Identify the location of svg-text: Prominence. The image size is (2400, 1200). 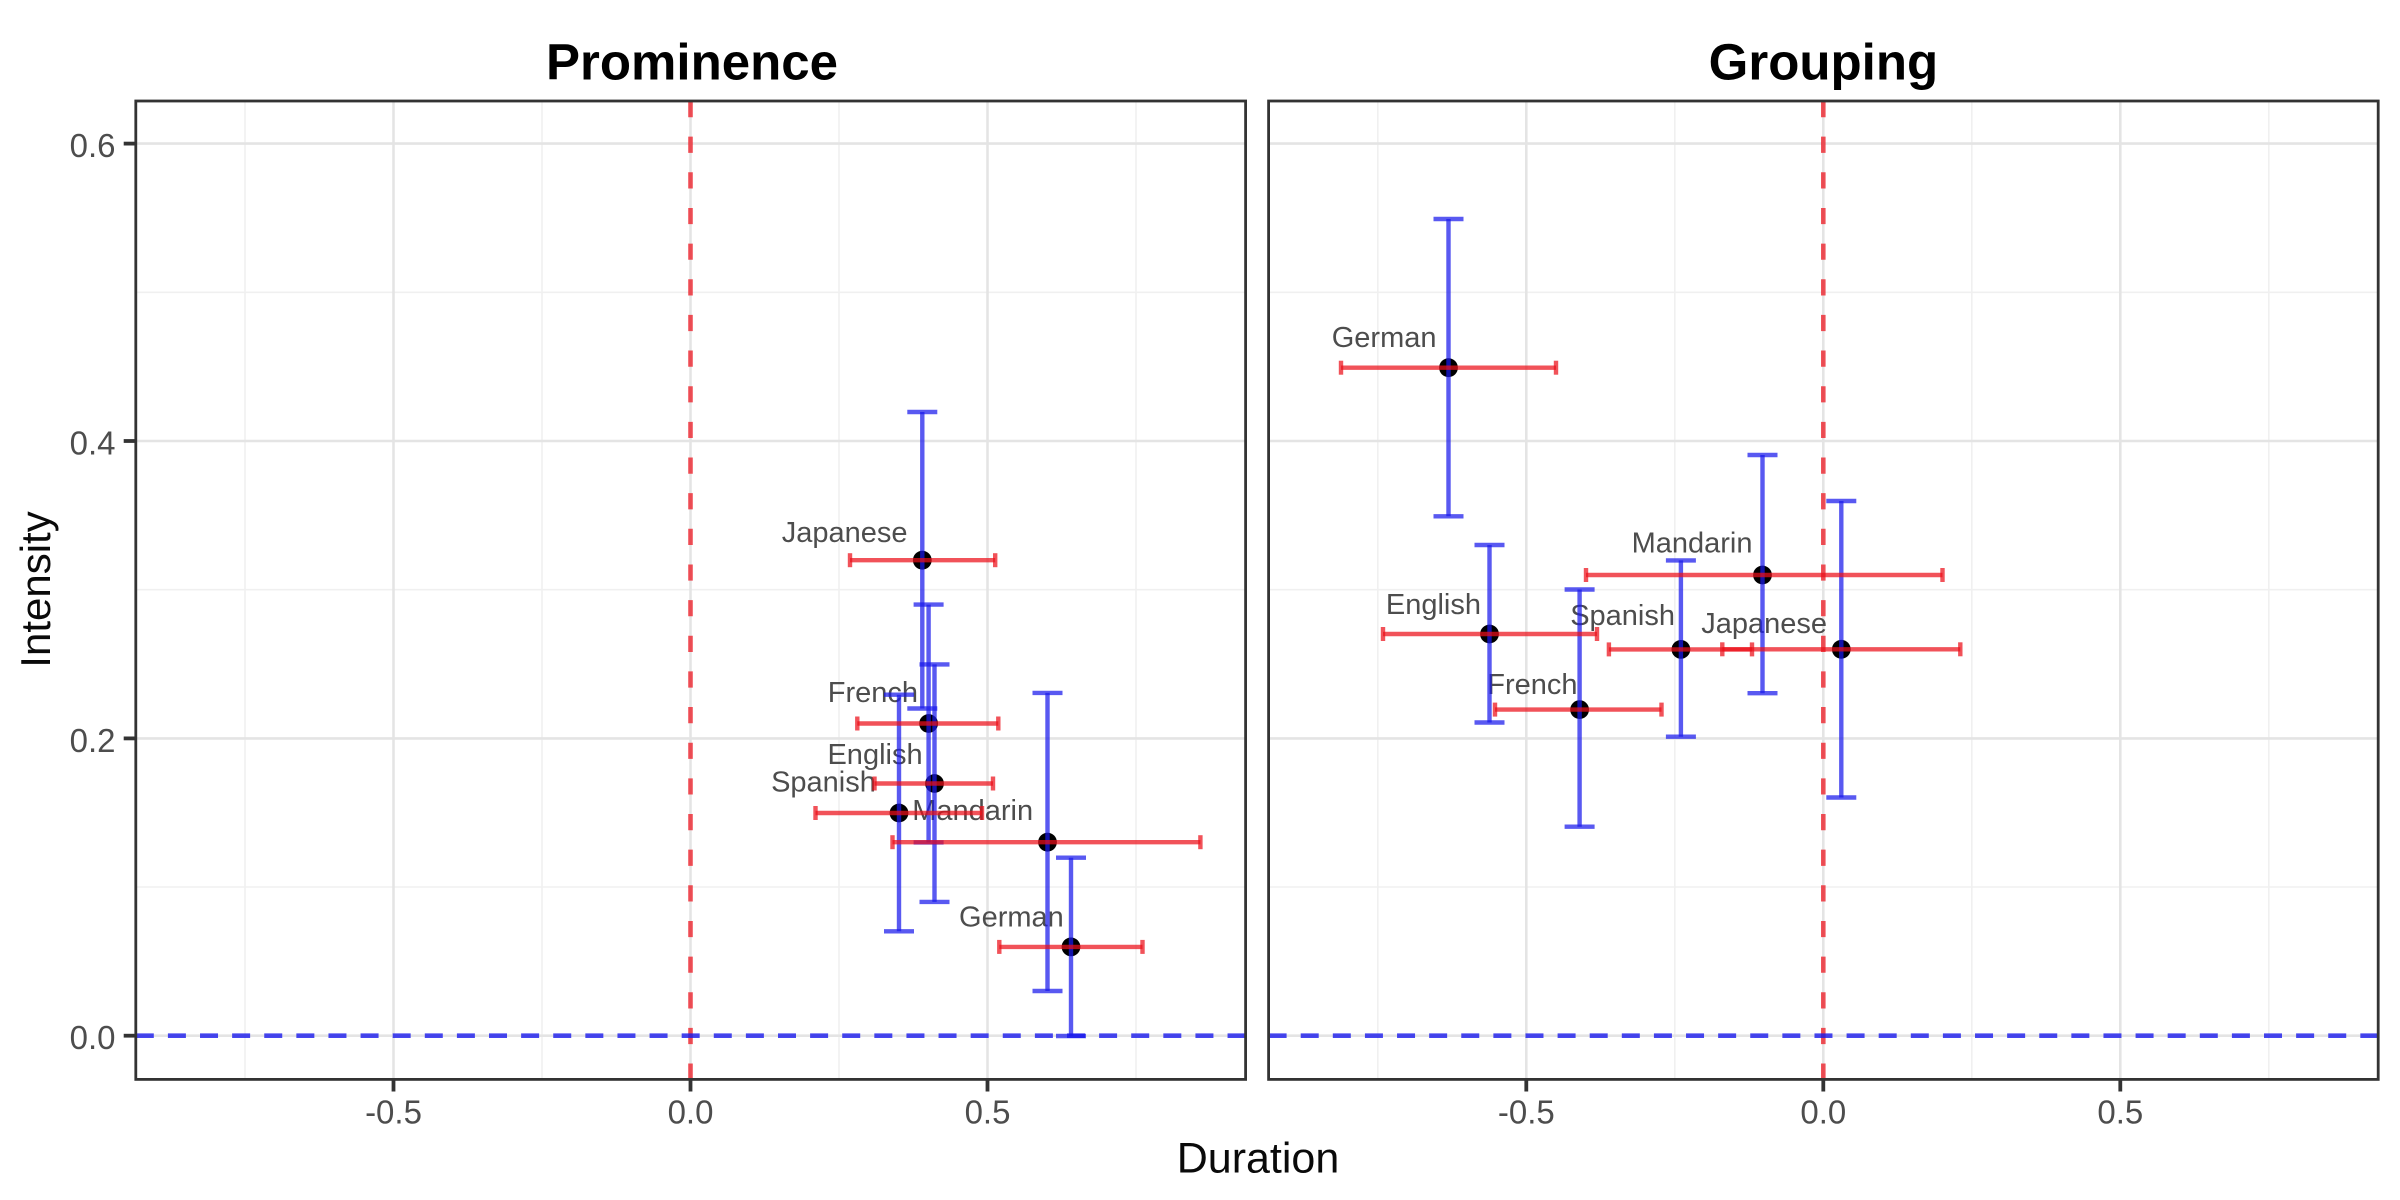
(692, 62).